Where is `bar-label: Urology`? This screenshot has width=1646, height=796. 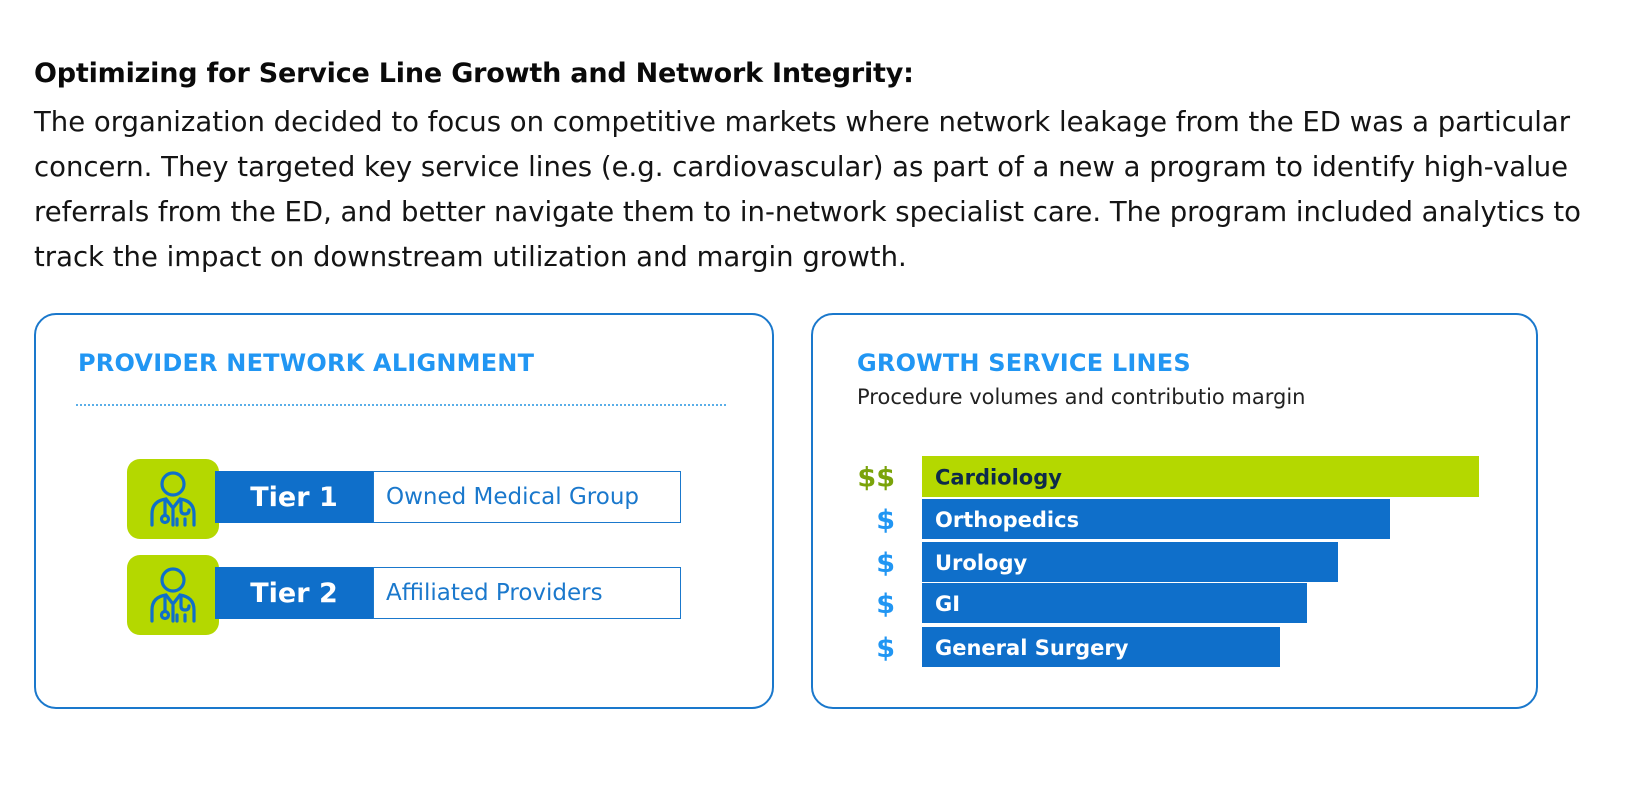
bar-label: Urology is located at coordinates (981, 563).